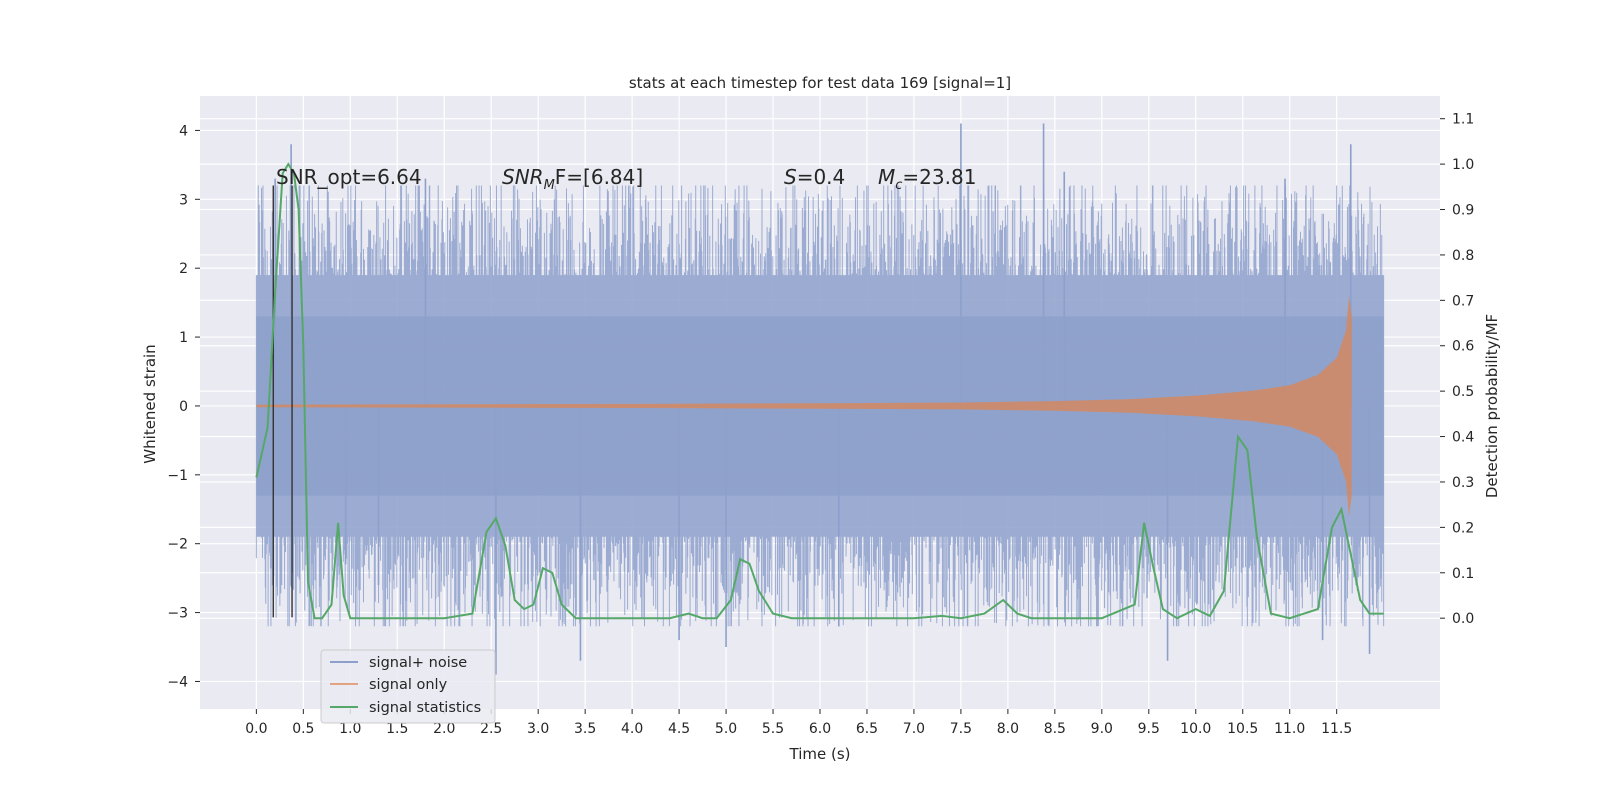 This screenshot has height=804, width=1600. What do you see at coordinates (585, 729) in the screenshot?
I see `x-tick-label: 3.5` at bounding box center [585, 729].